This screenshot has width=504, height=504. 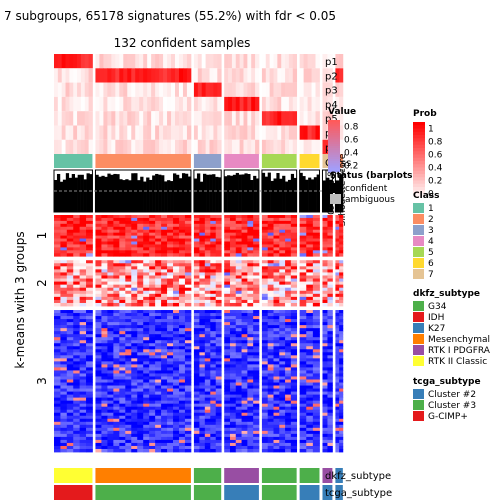 What do you see at coordinates (431, 275) in the screenshot?
I see `legend-item-label: 7` at bounding box center [431, 275].